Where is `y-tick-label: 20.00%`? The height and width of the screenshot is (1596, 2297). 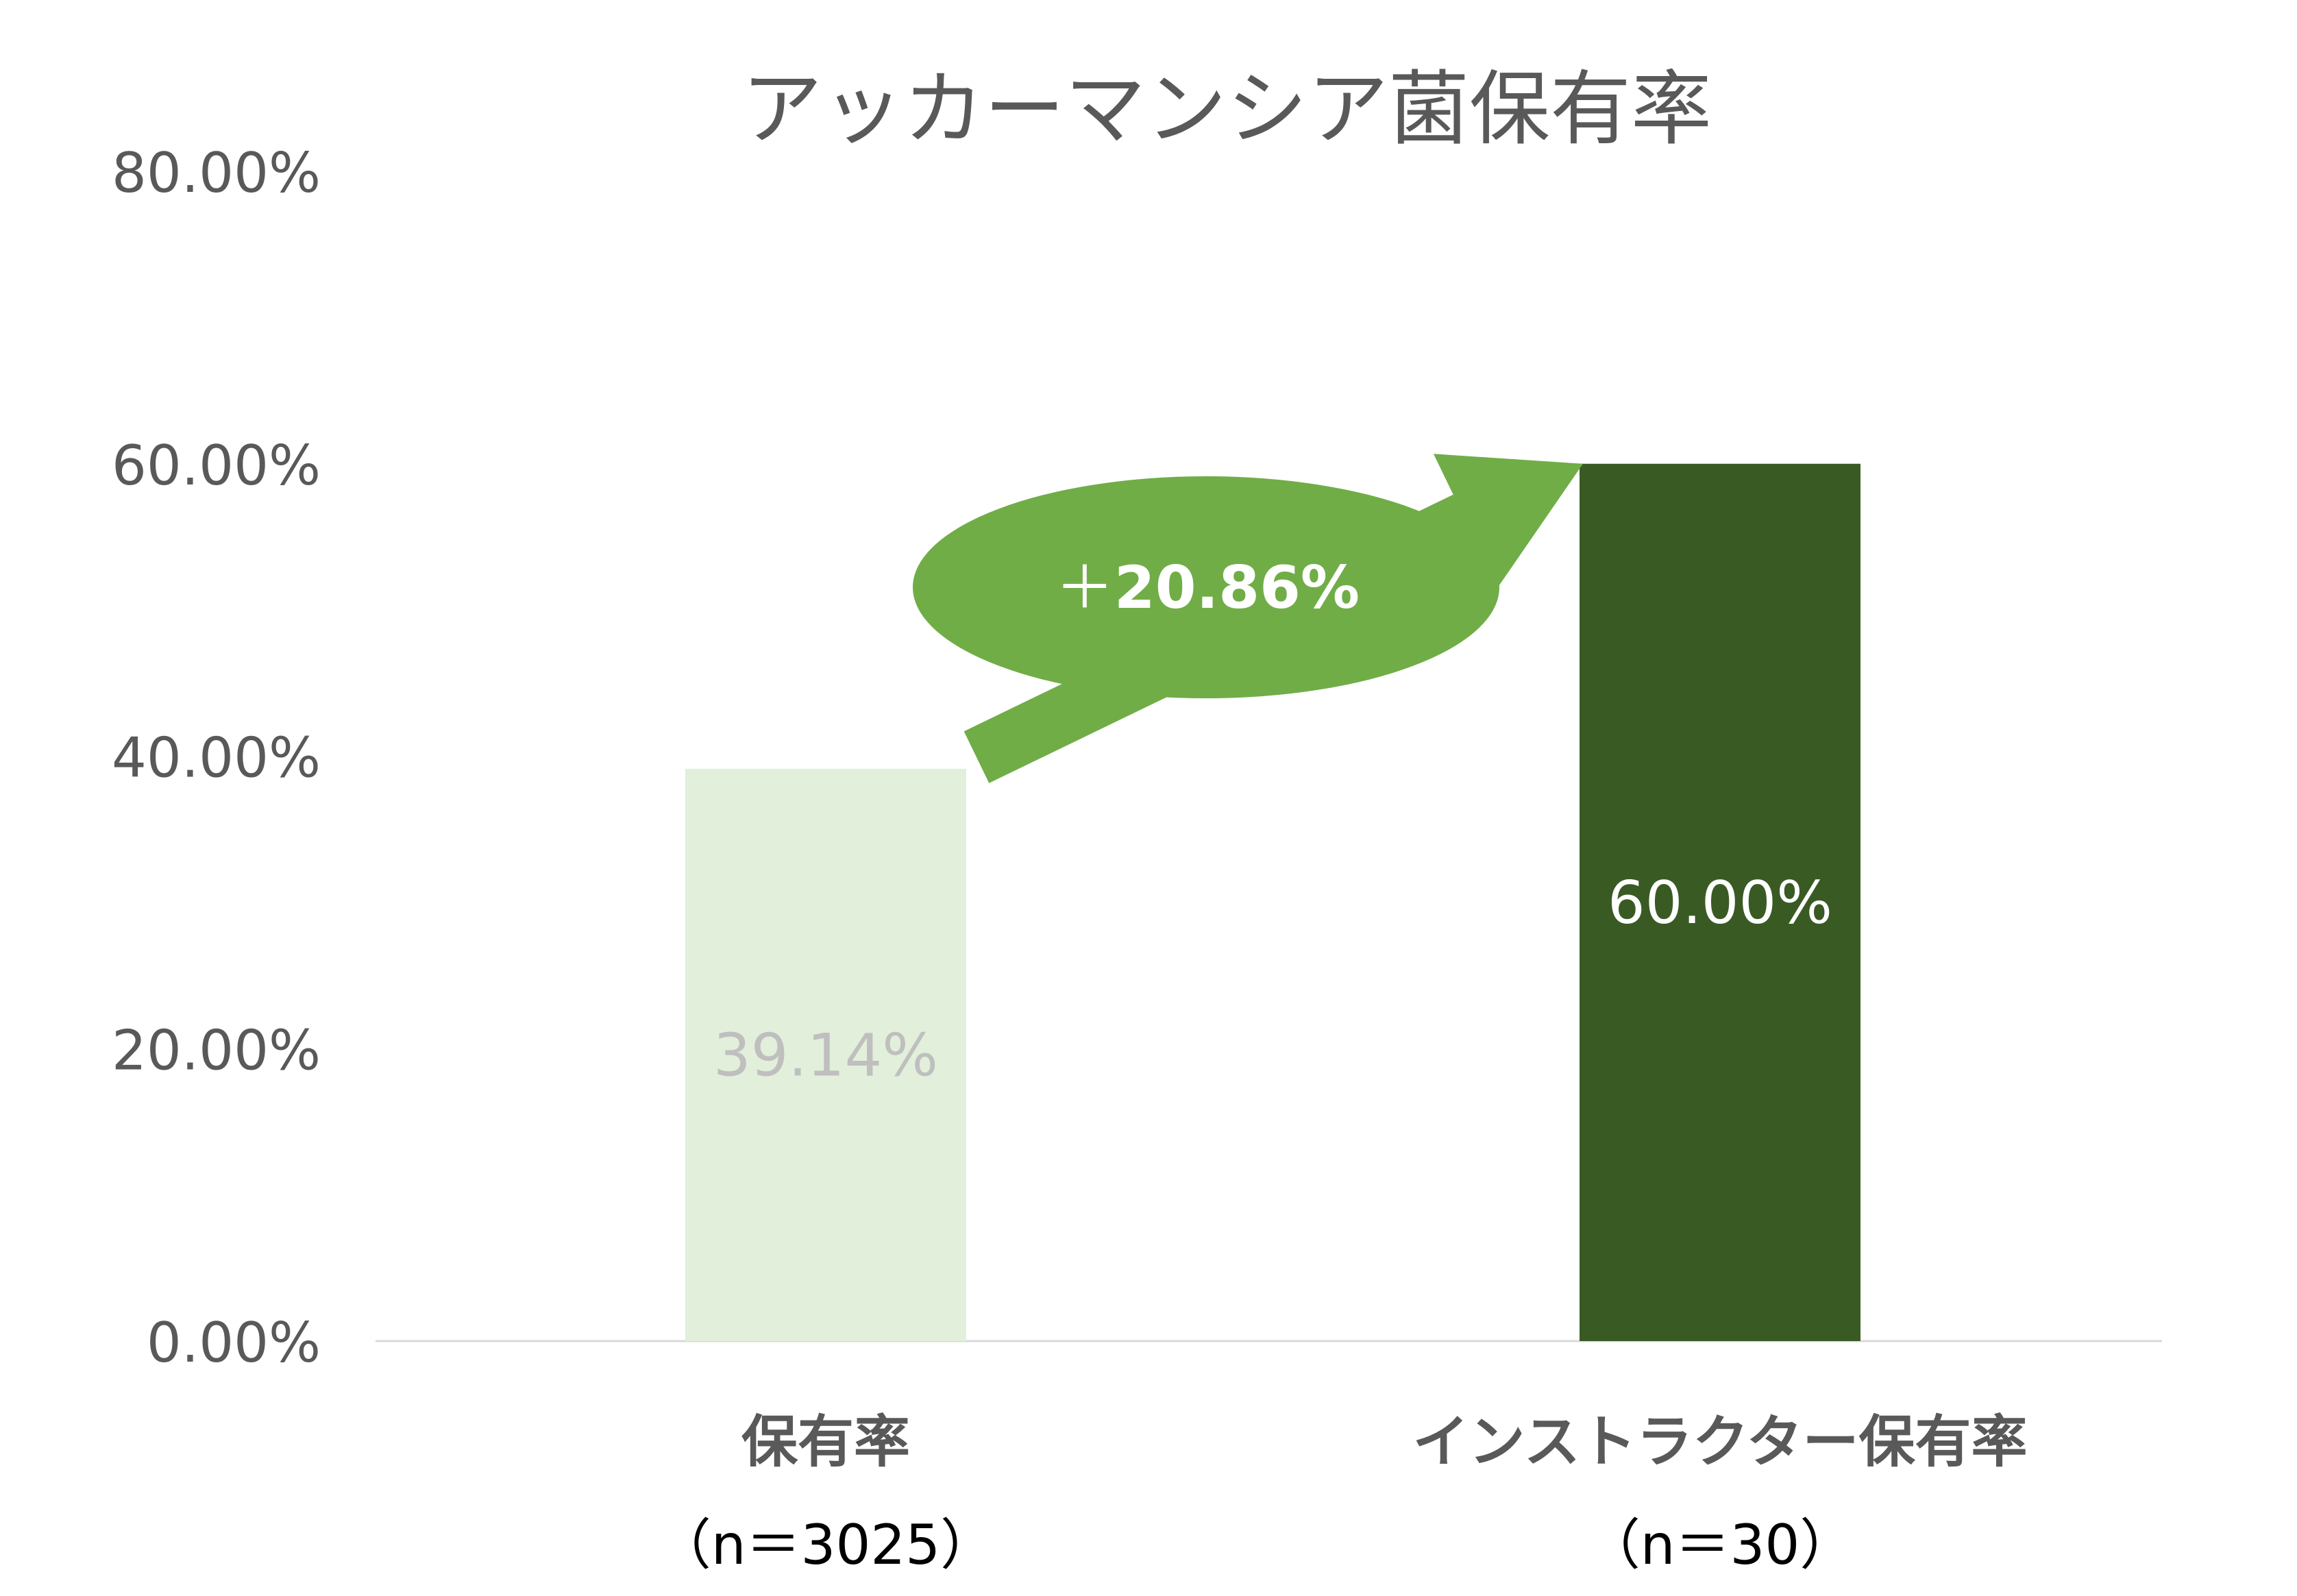 y-tick-label: 20.00% is located at coordinates (216, 1050).